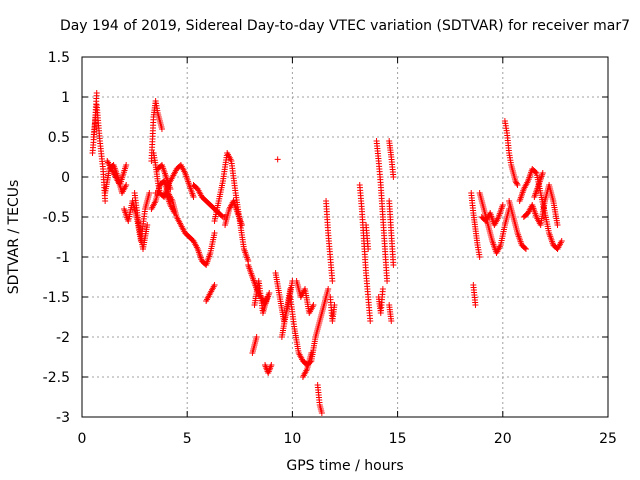  Describe the element at coordinates (63, 418) in the screenshot. I see `y-tick-label: -3` at that location.